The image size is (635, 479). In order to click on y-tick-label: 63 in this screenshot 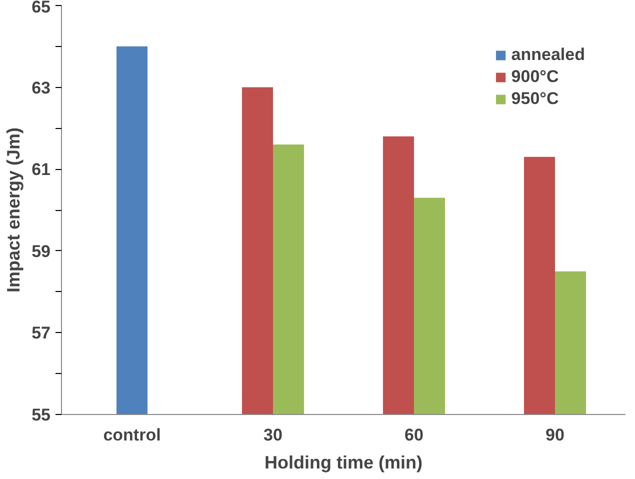, I will do `click(41, 88)`.